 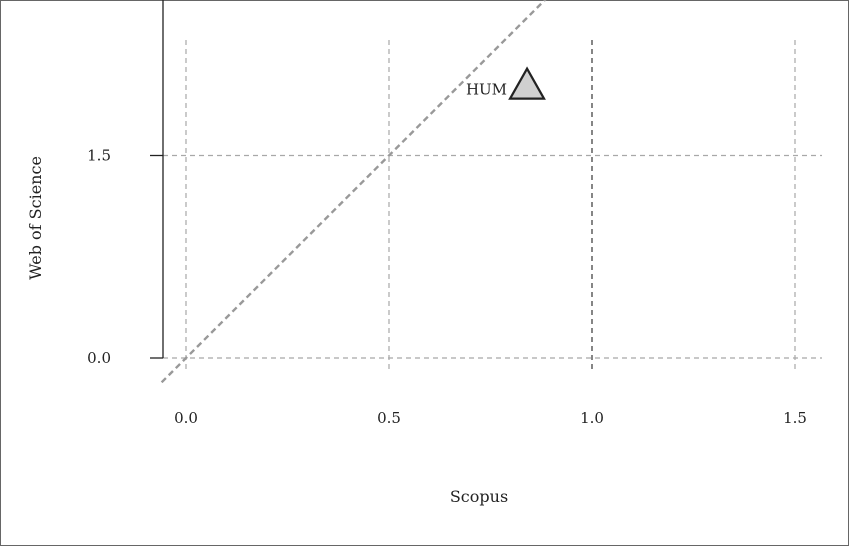 What do you see at coordinates (389, 418) in the screenshot?
I see `x-tick-label: 0.5` at bounding box center [389, 418].